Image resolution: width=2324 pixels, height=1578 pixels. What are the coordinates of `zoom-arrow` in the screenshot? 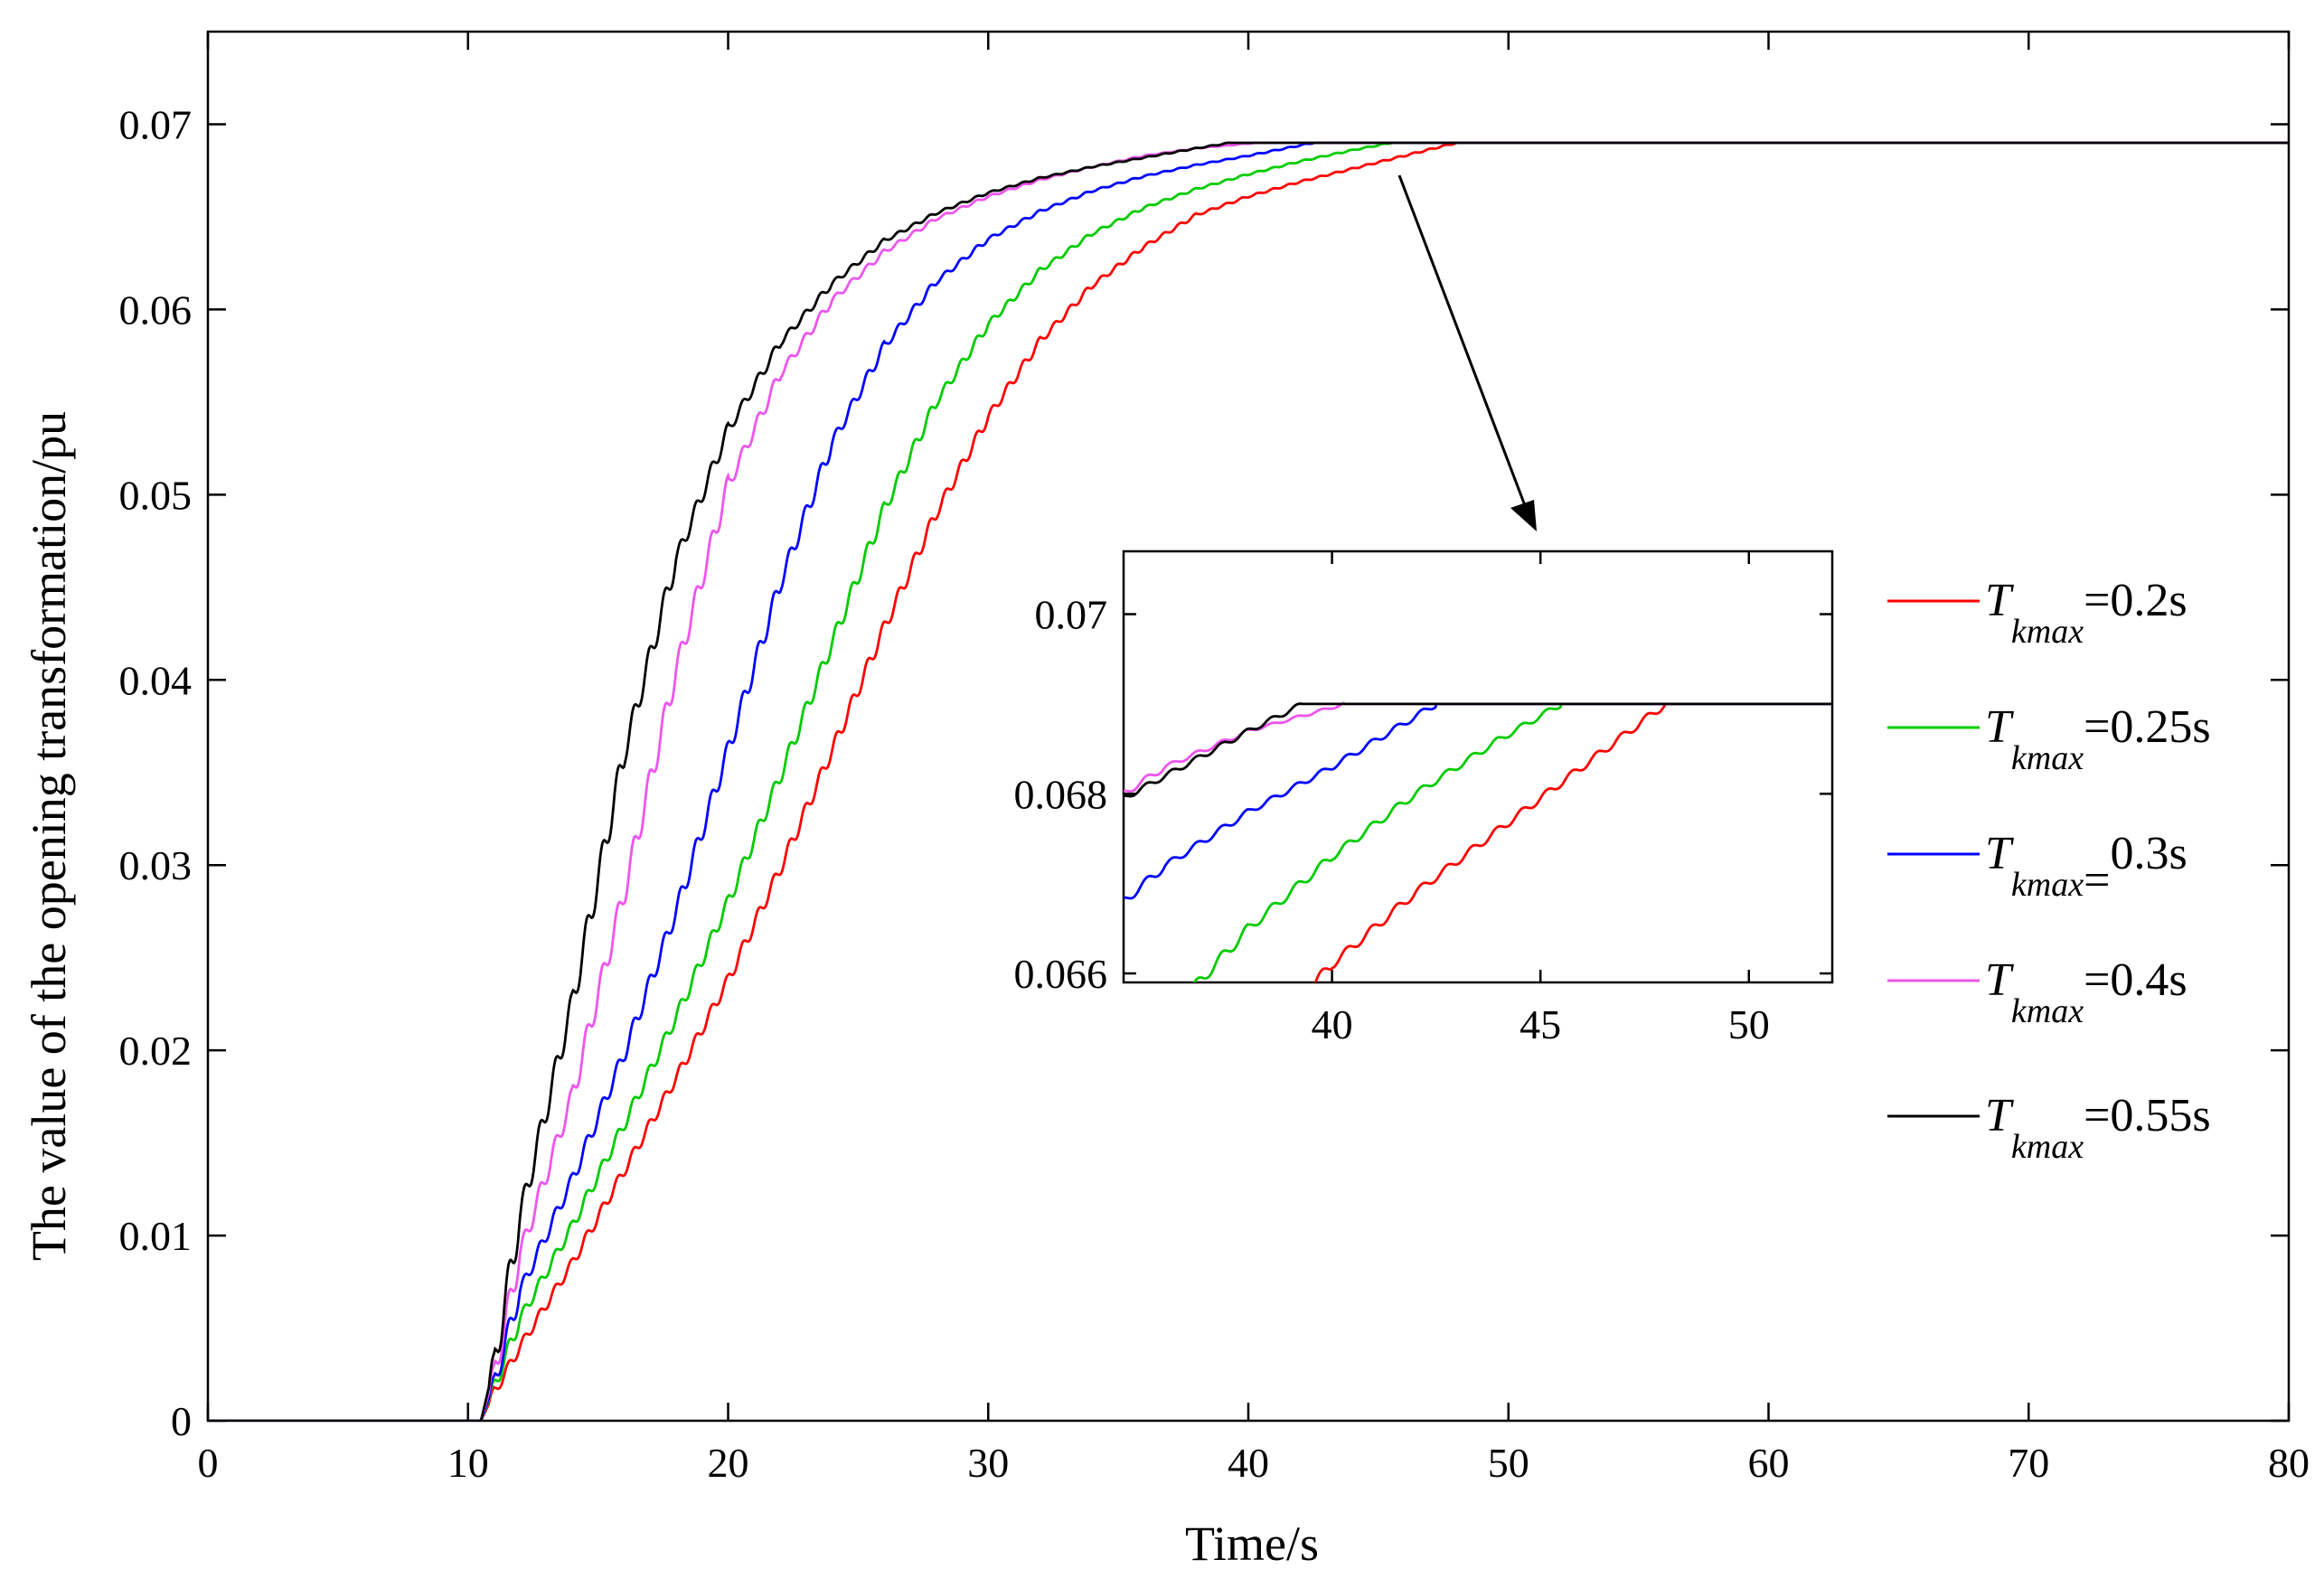 It's located at (1467, 353).